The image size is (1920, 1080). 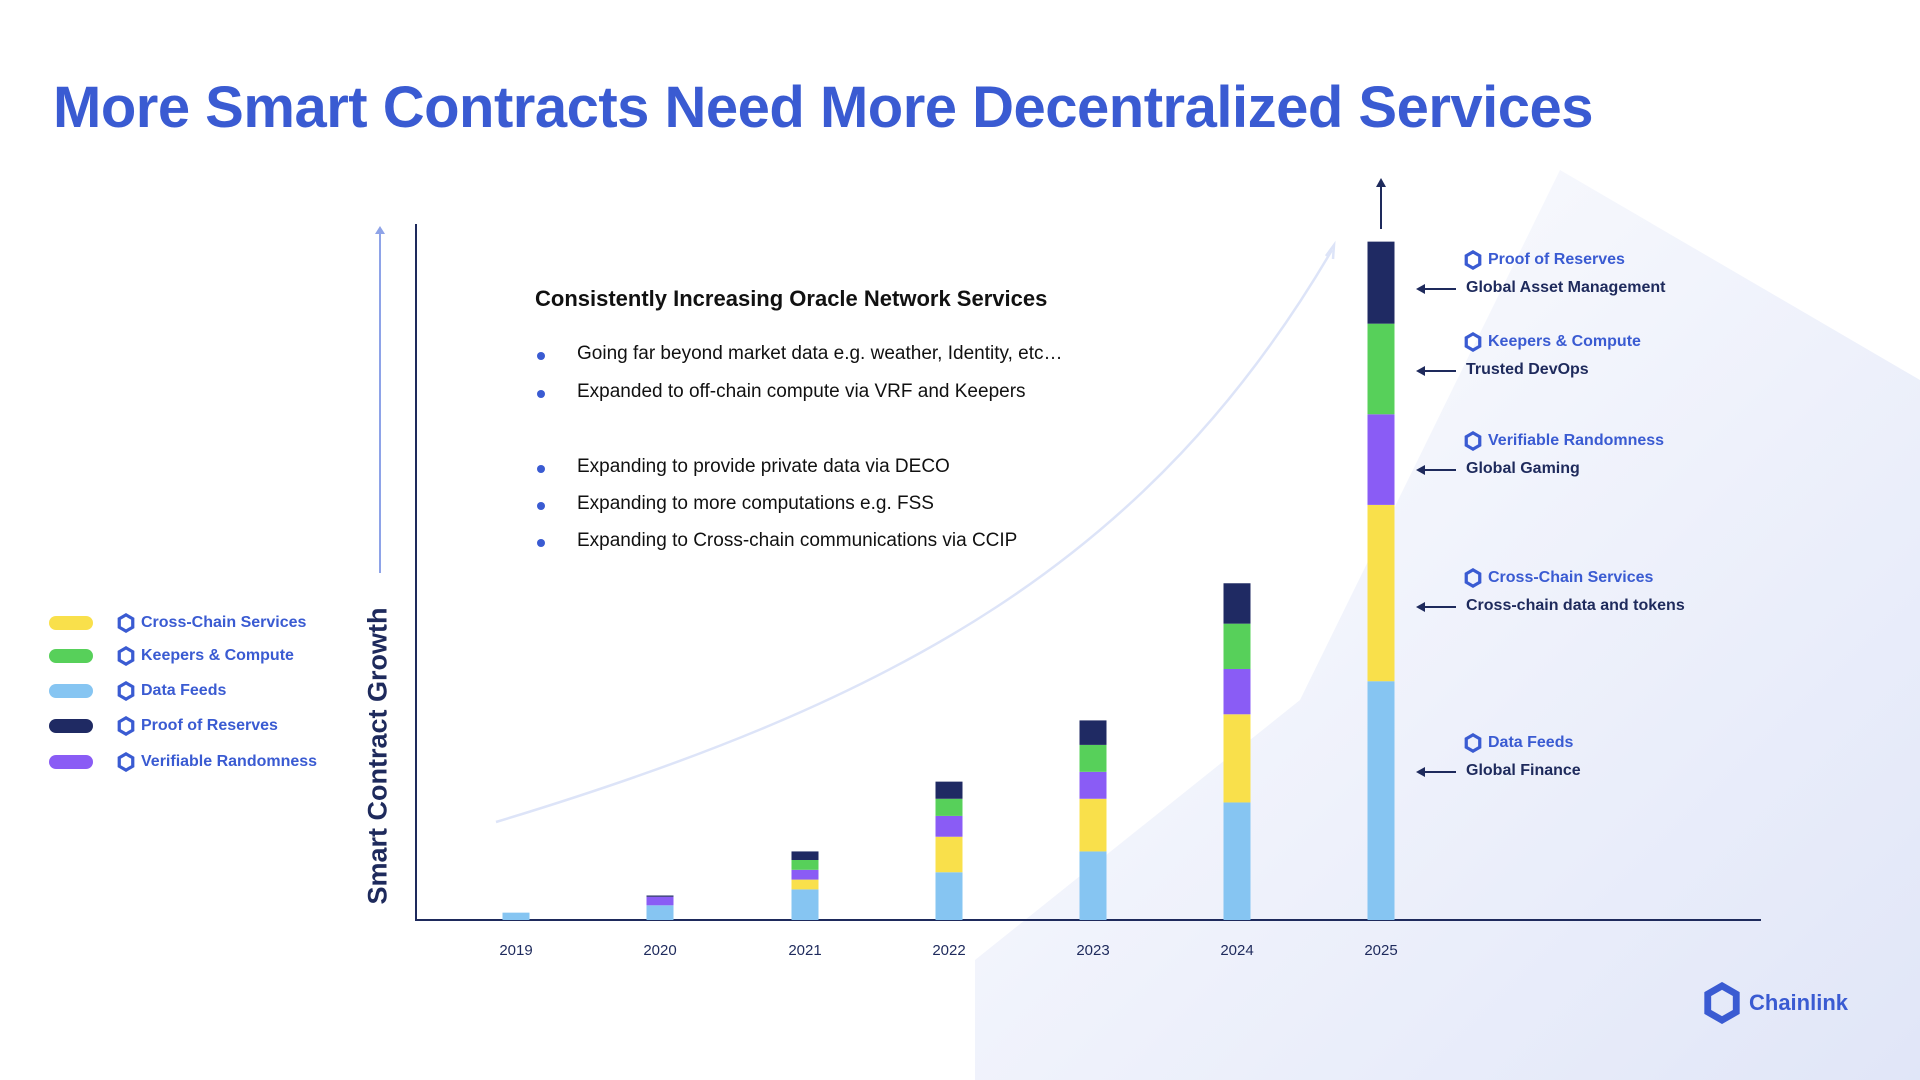 What do you see at coordinates (805, 884) in the screenshot?
I see `bar-segment-cross-chain-services-2021` at bounding box center [805, 884].